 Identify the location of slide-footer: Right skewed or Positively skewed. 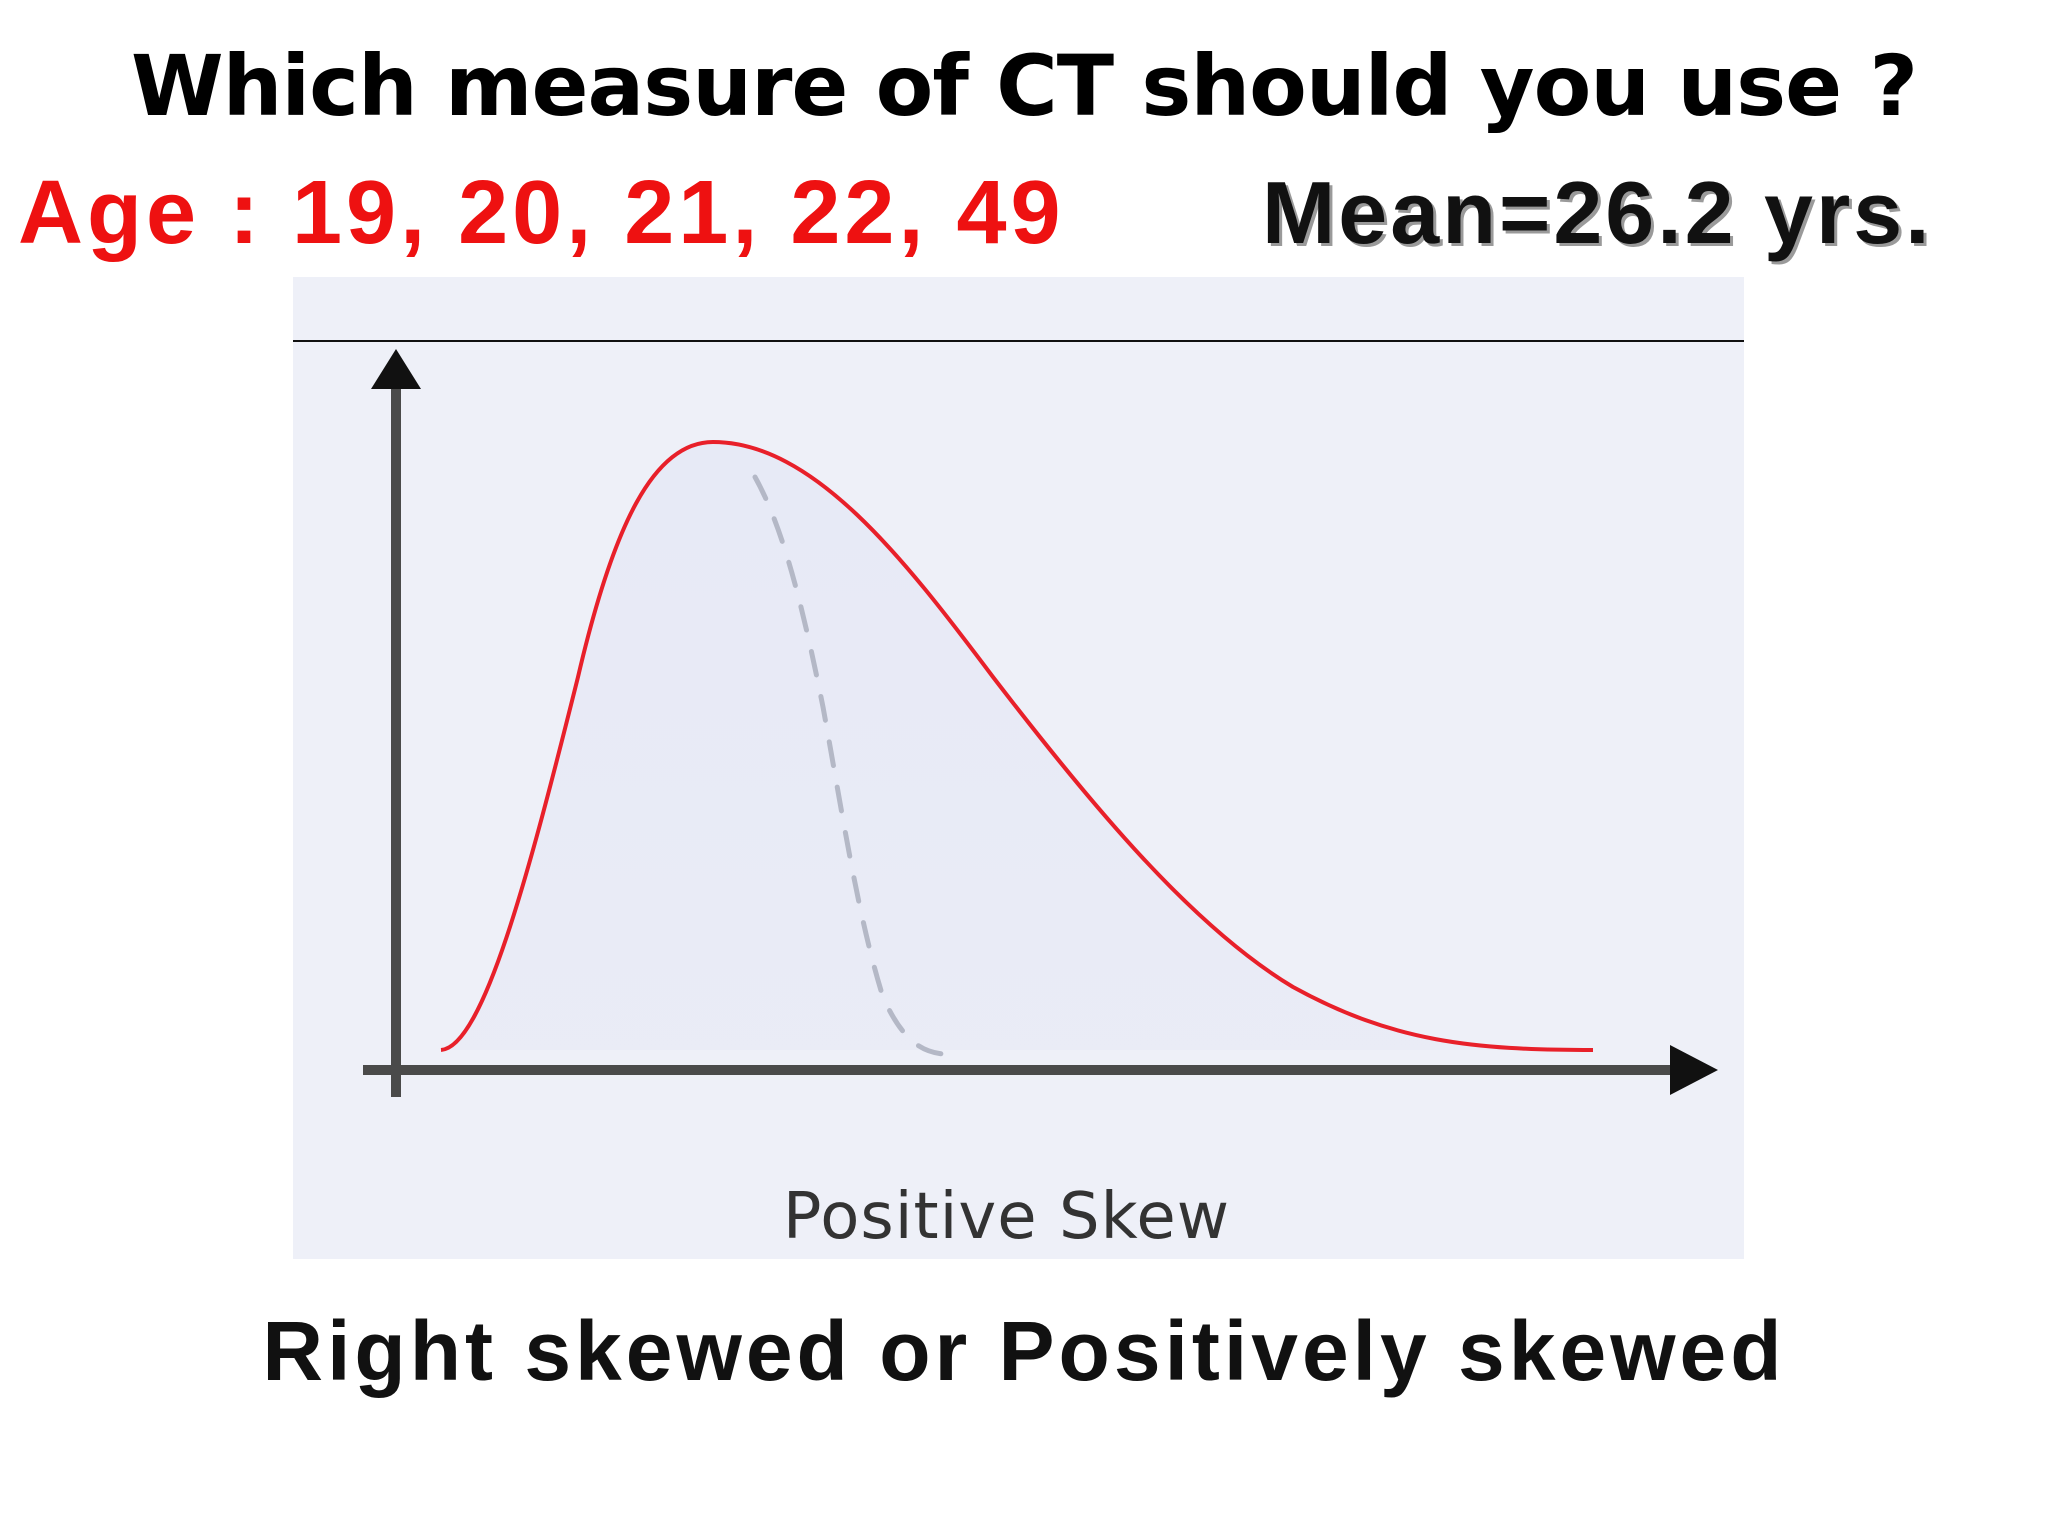
(1024, 1351).